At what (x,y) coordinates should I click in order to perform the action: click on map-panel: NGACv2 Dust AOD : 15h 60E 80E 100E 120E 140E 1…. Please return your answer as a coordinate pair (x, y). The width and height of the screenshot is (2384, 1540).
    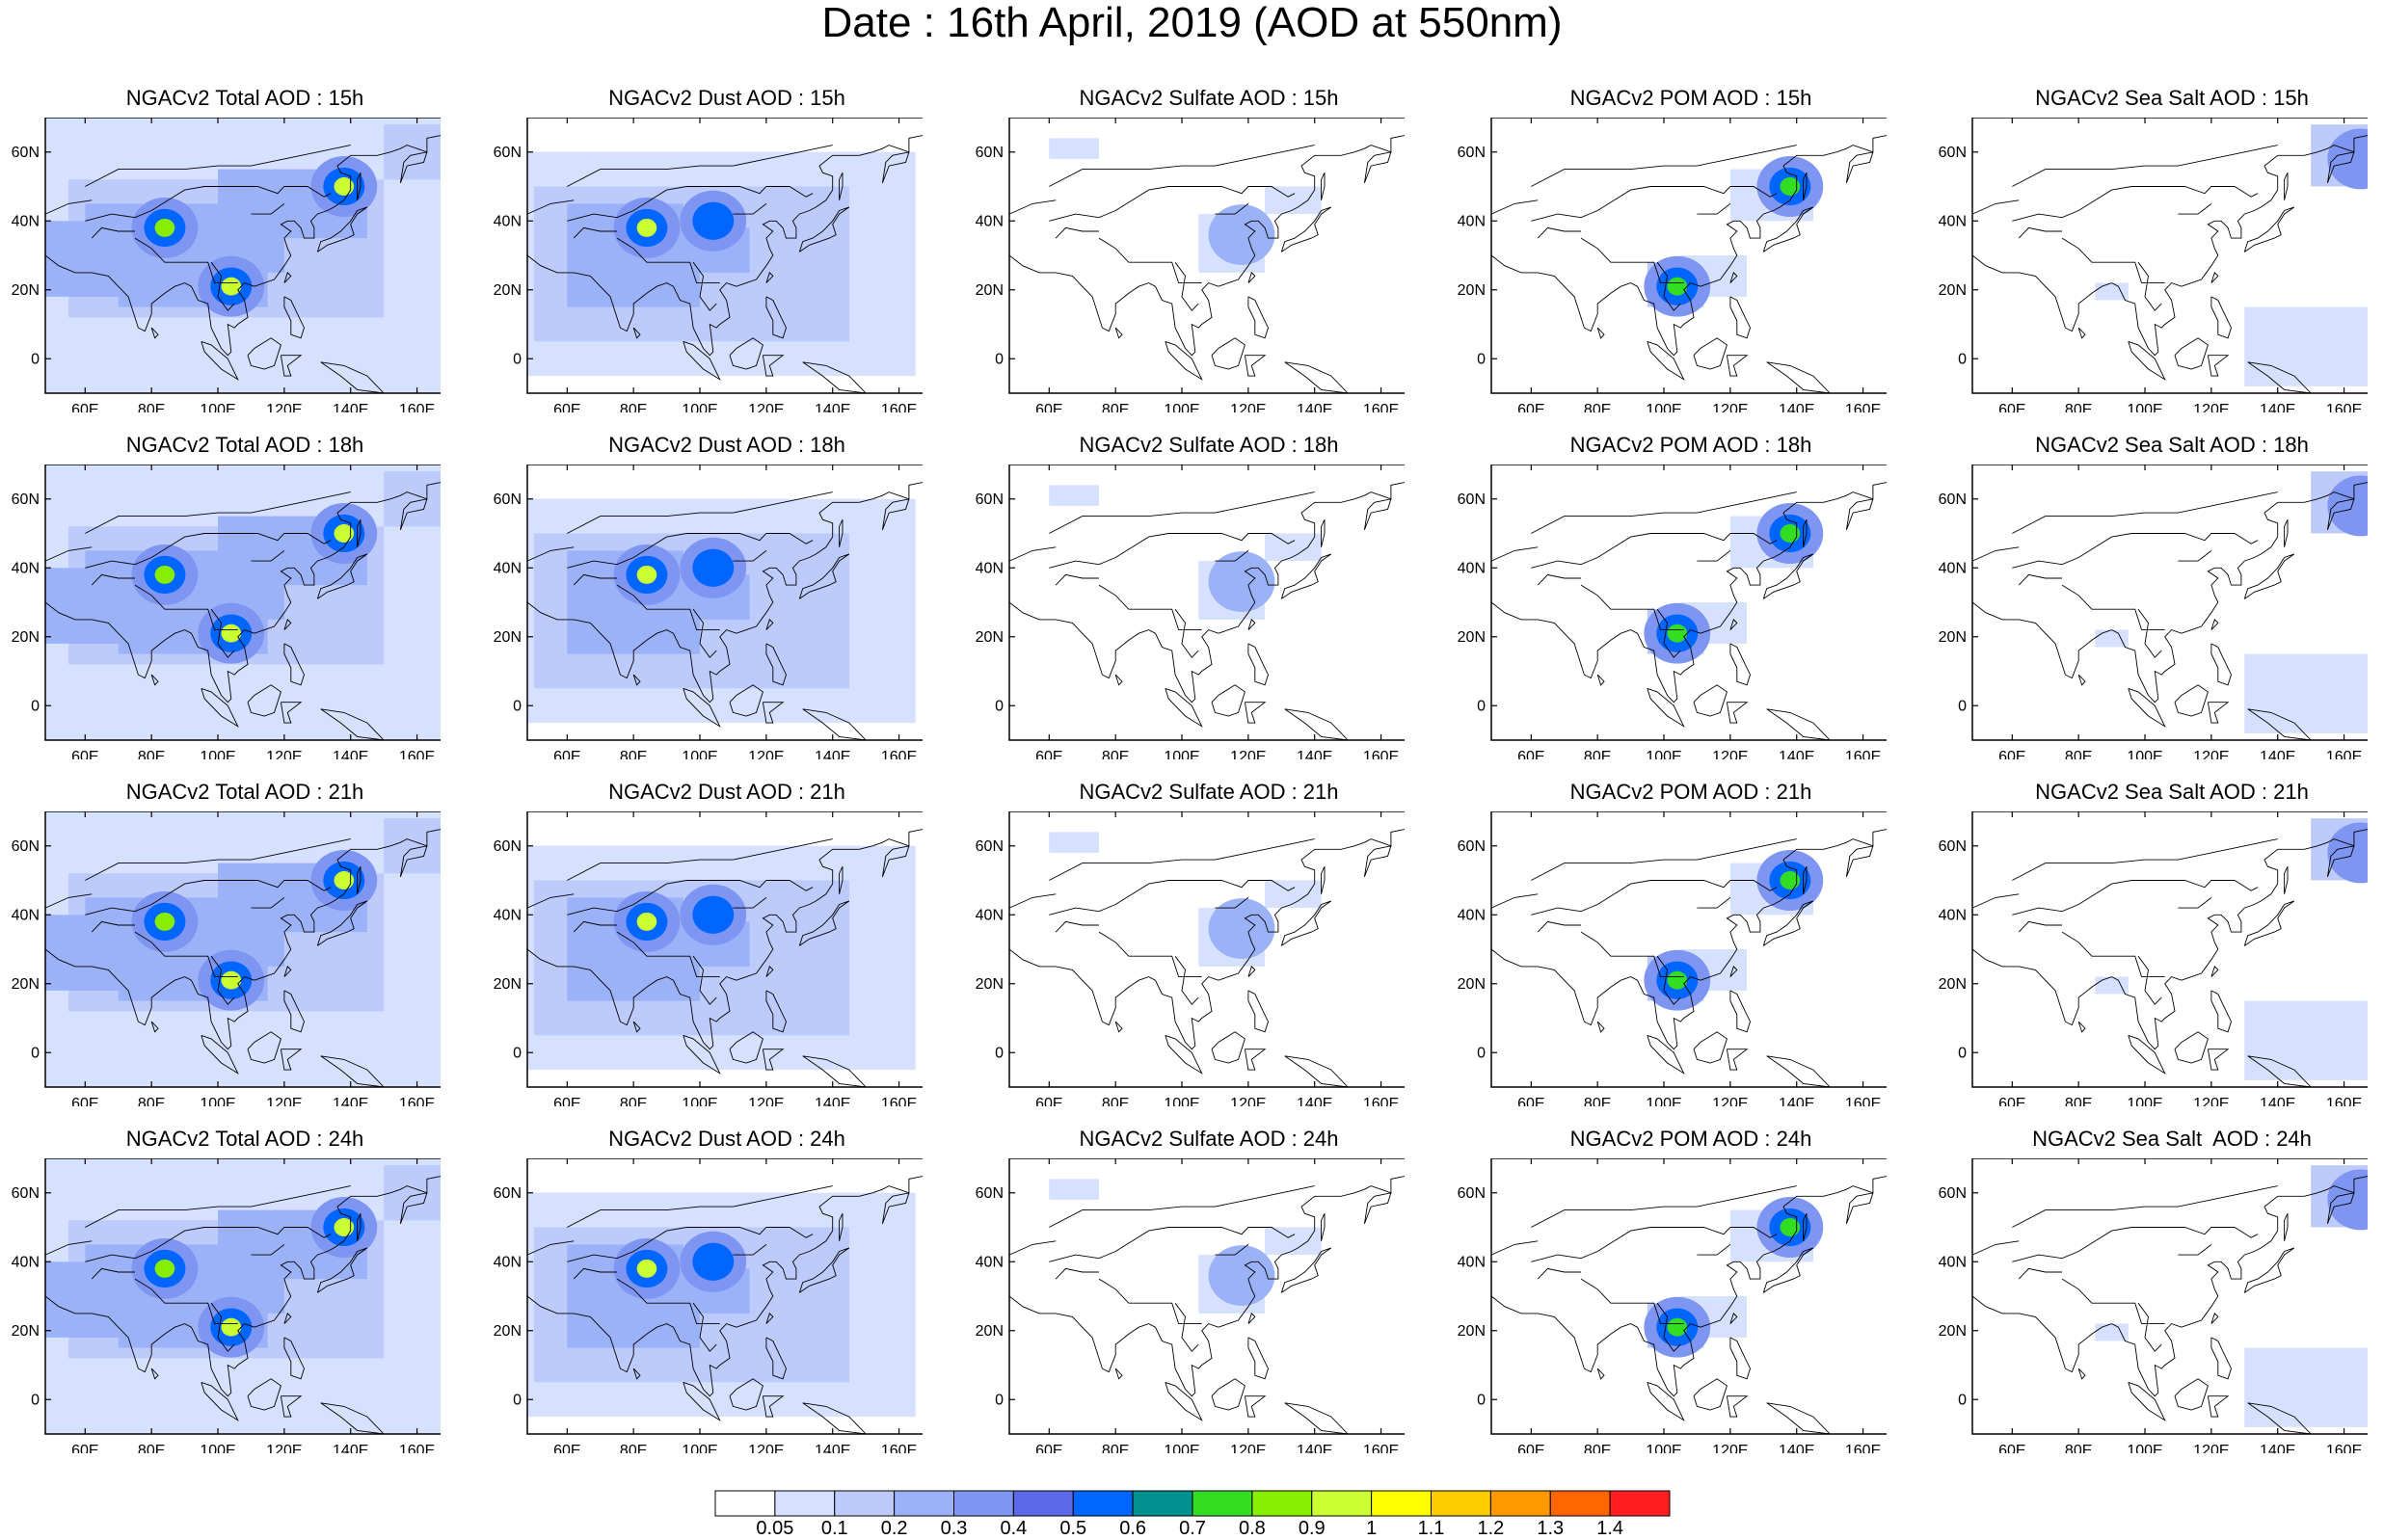
    Looking at the image, I should click on (703, 250).